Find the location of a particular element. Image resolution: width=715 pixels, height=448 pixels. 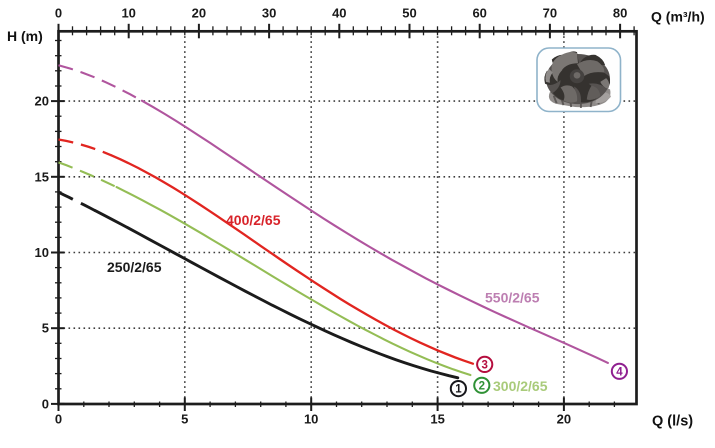

svg-text: Q (m³/h) is located at coordinates (678, 17).